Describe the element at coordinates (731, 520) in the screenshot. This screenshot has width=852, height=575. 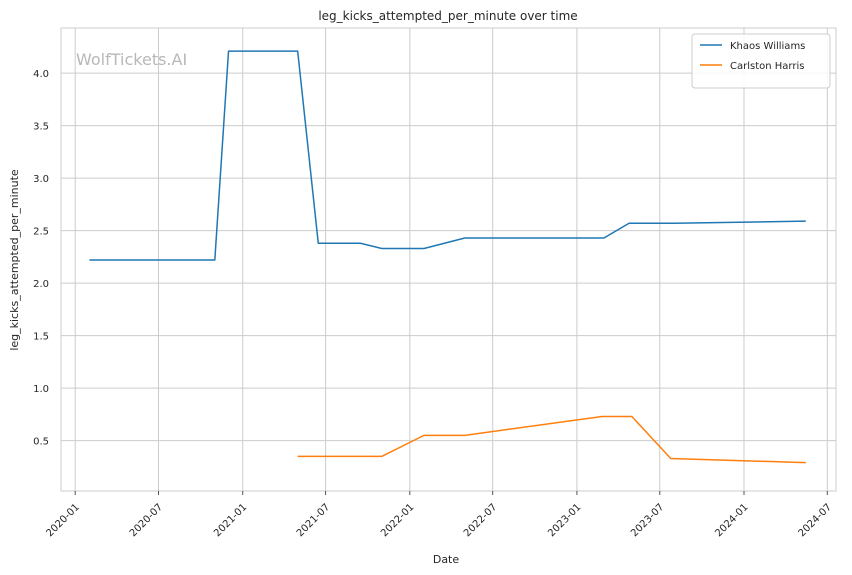
I see `x-tick-label: 2024-01` at that location.